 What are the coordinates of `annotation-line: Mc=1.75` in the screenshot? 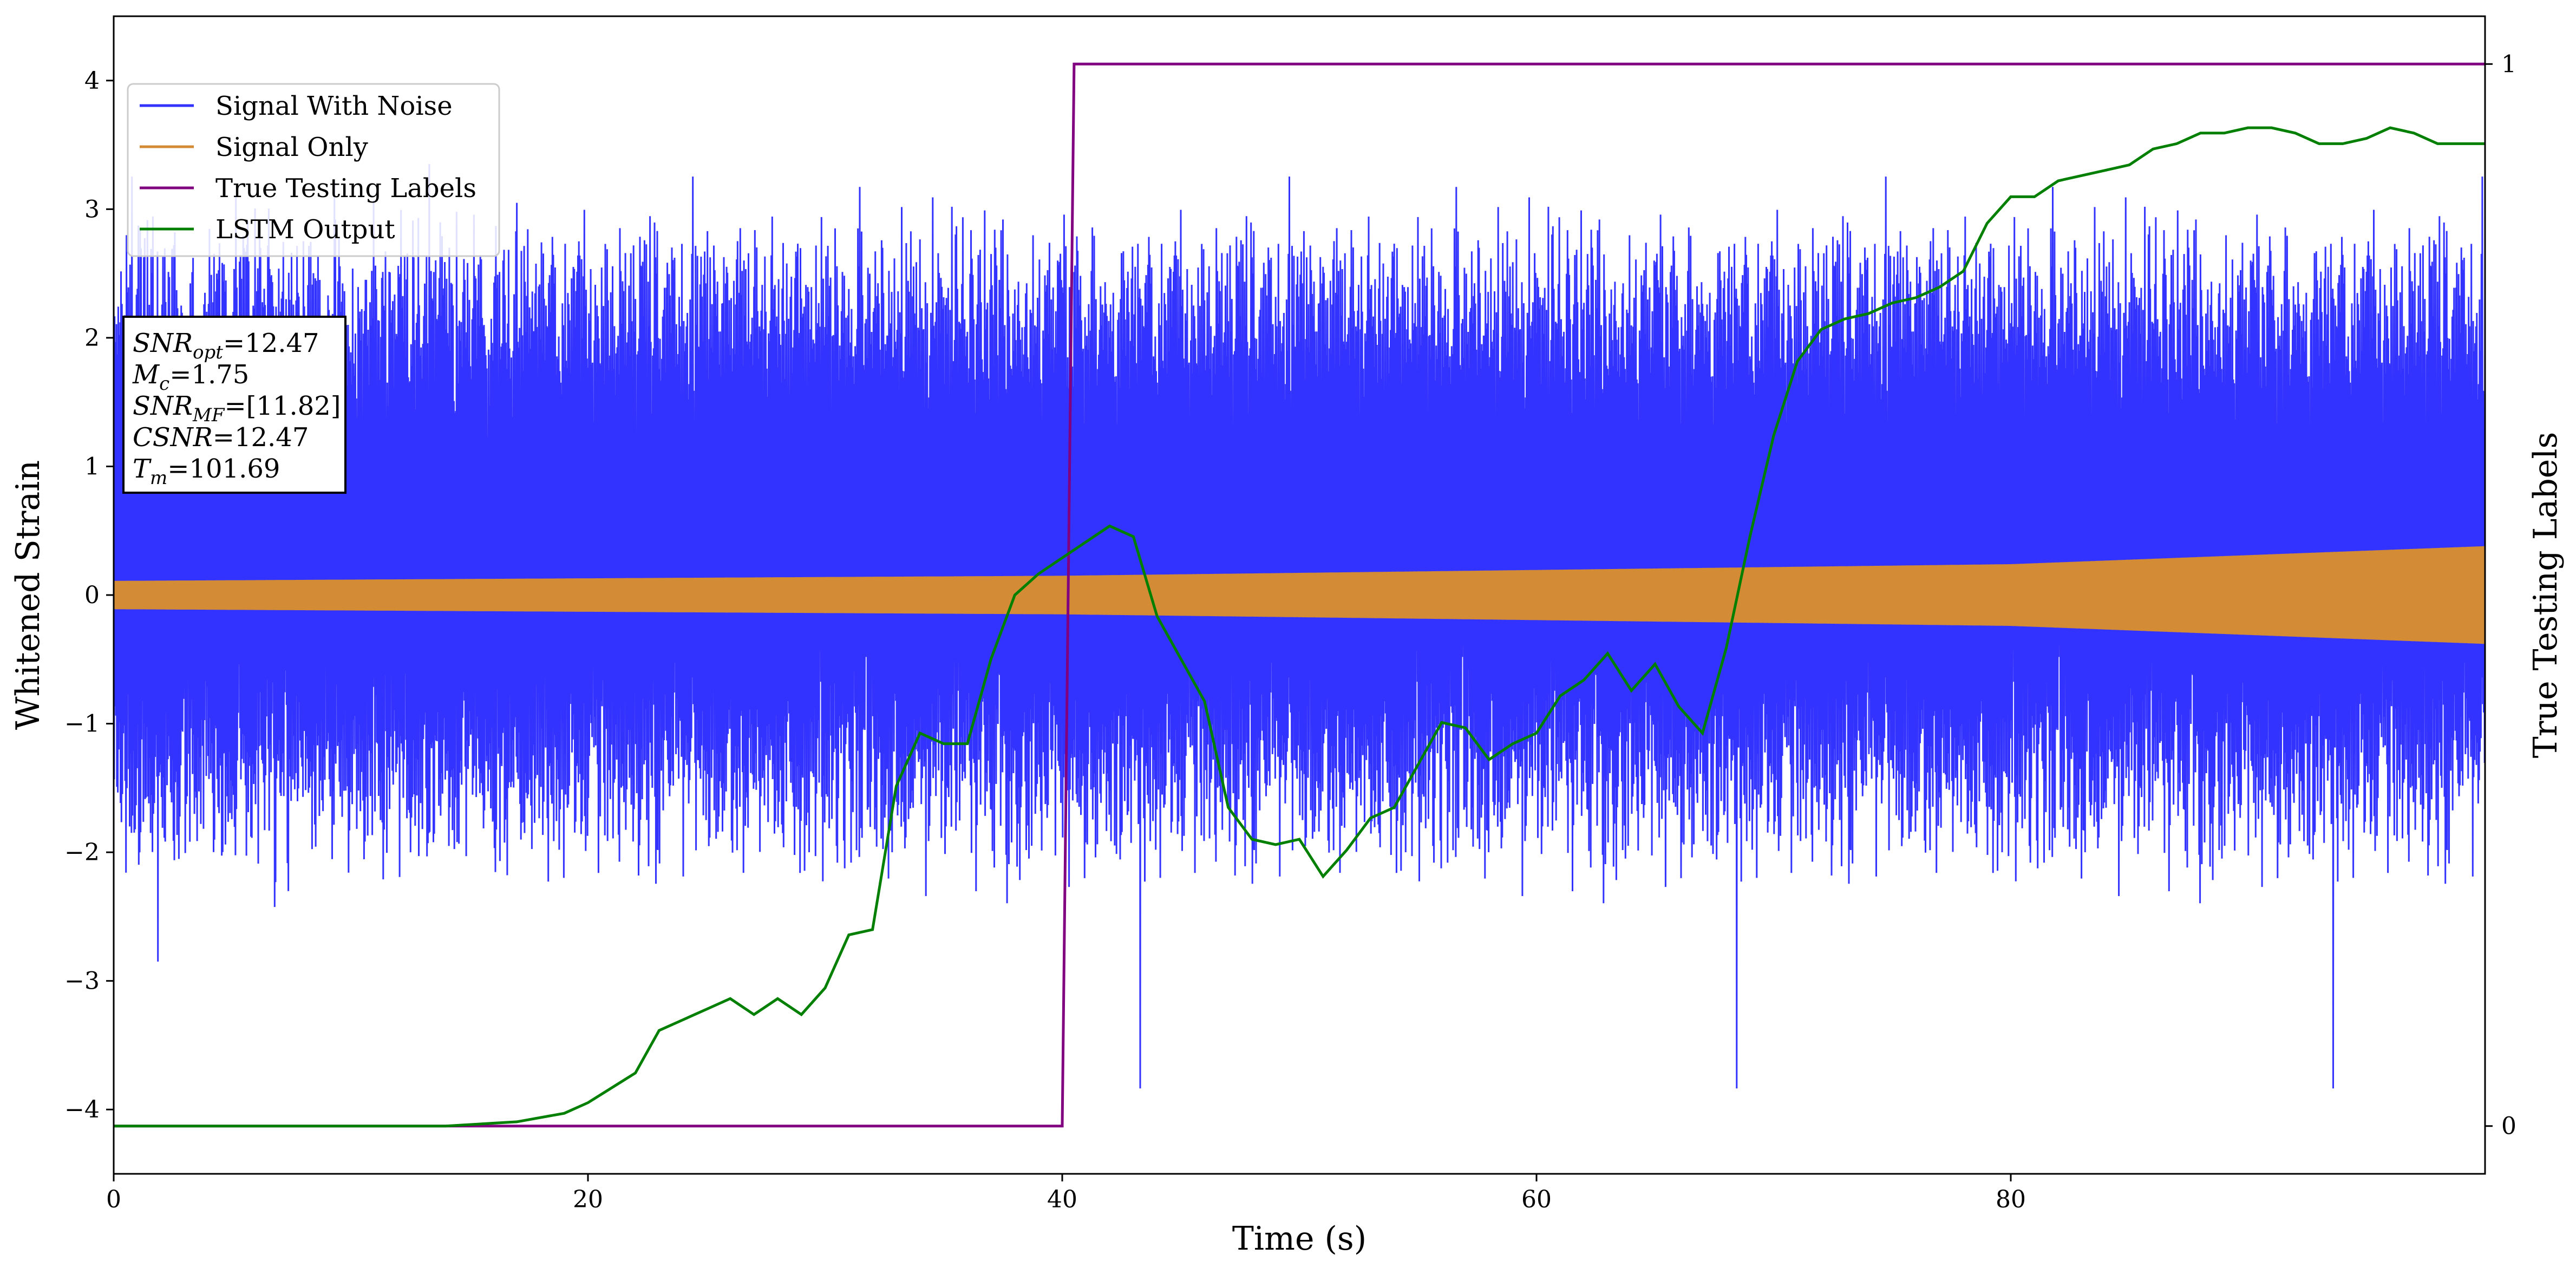 It's located at (190, 377).